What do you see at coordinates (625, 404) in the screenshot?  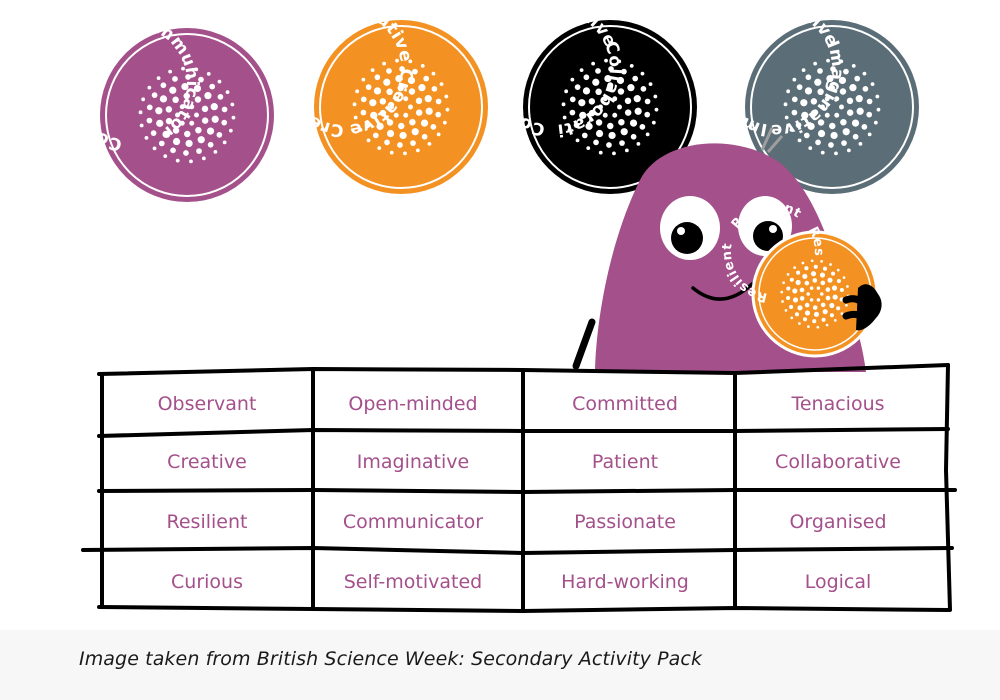 I see `table-cell: Committed` at bounding box center [625, 404].